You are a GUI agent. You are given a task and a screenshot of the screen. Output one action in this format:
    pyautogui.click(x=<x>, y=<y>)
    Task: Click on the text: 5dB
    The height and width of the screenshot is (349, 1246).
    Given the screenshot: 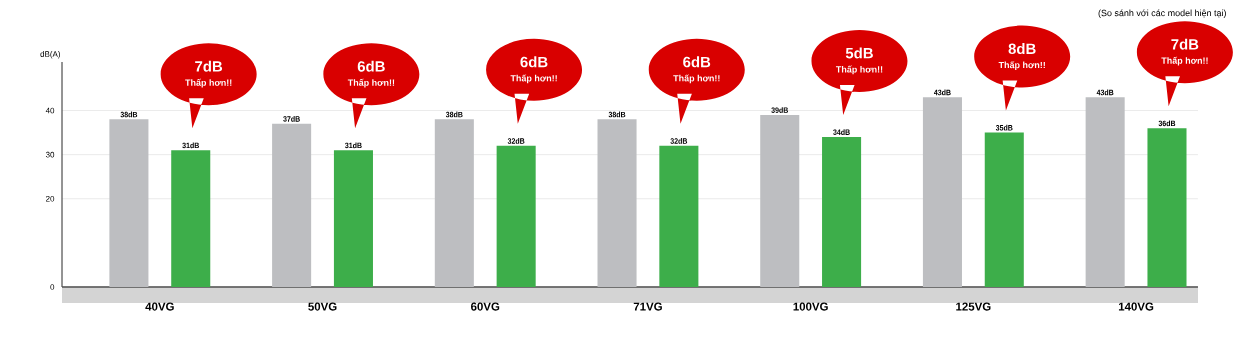 What is the action you would take?
    pyautogui.click(x=859, y=53)
    